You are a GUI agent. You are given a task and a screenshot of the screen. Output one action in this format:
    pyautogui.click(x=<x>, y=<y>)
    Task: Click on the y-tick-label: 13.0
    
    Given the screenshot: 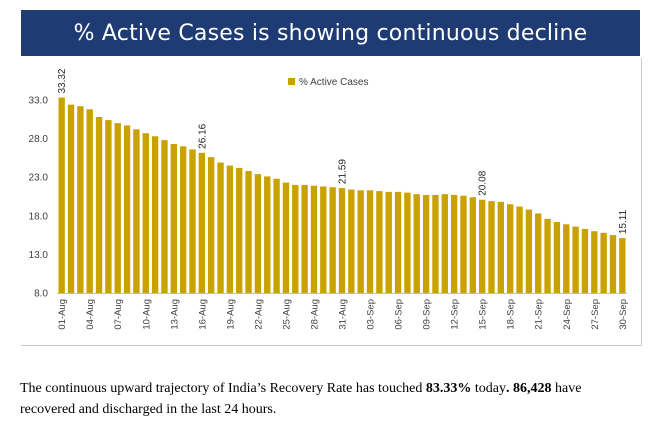 What is the action you would take?
    pyautogui.click(x=39, y=255)
    